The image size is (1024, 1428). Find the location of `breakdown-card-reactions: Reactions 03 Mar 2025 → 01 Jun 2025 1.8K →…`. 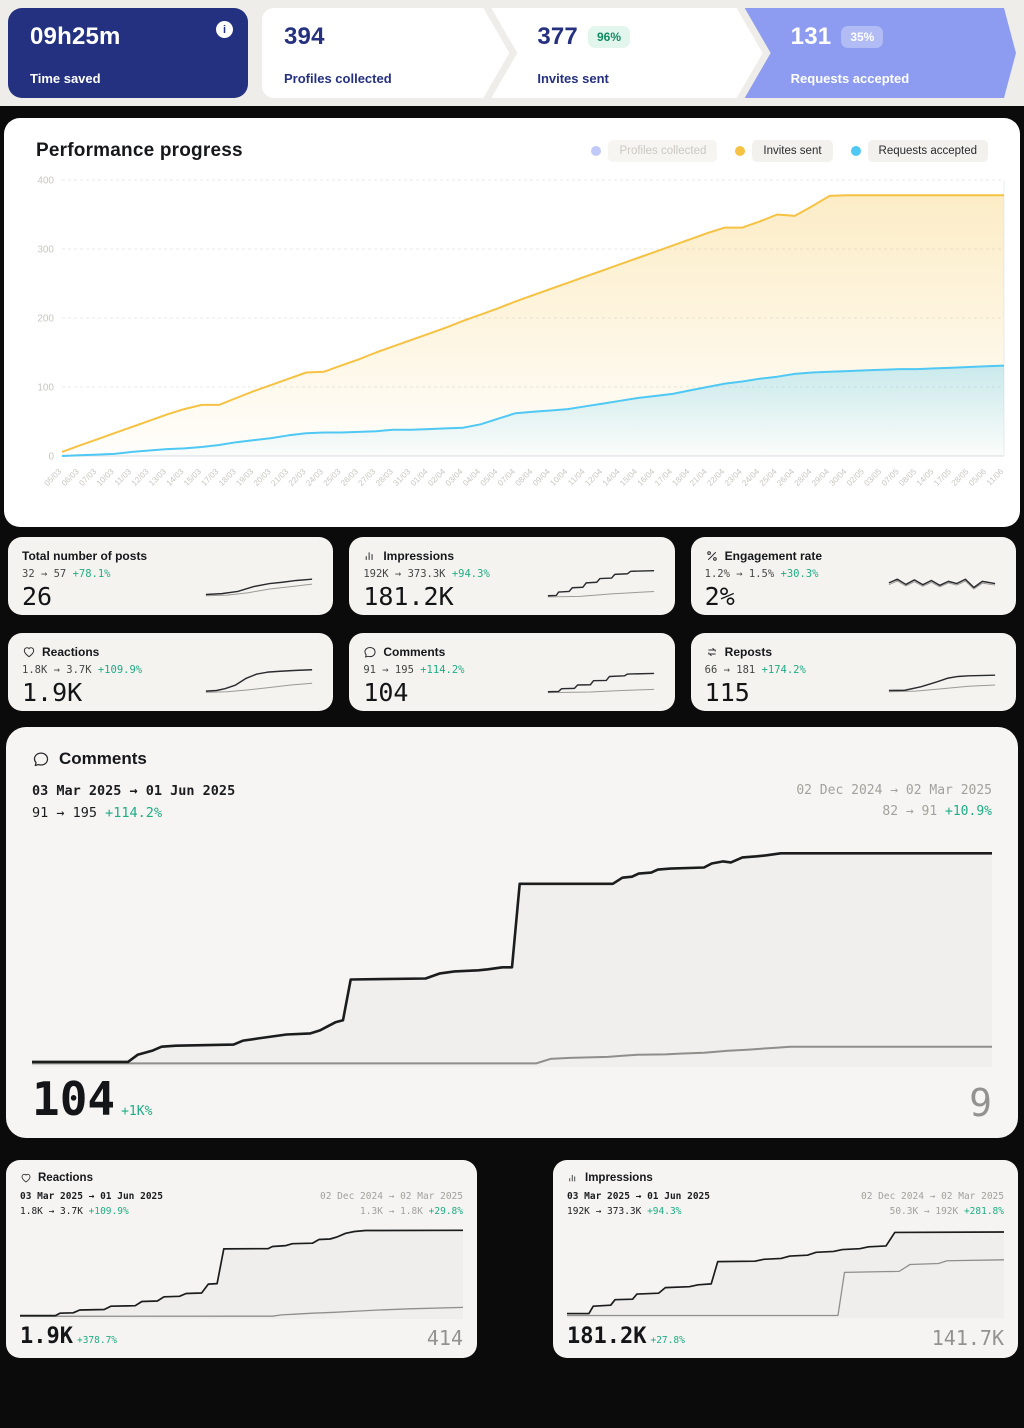

breakdown-card-reactions: Reactions 03 Mar 2025 → 01 Jun 2025 1.8K →… is located at coordinates (241, 1259).